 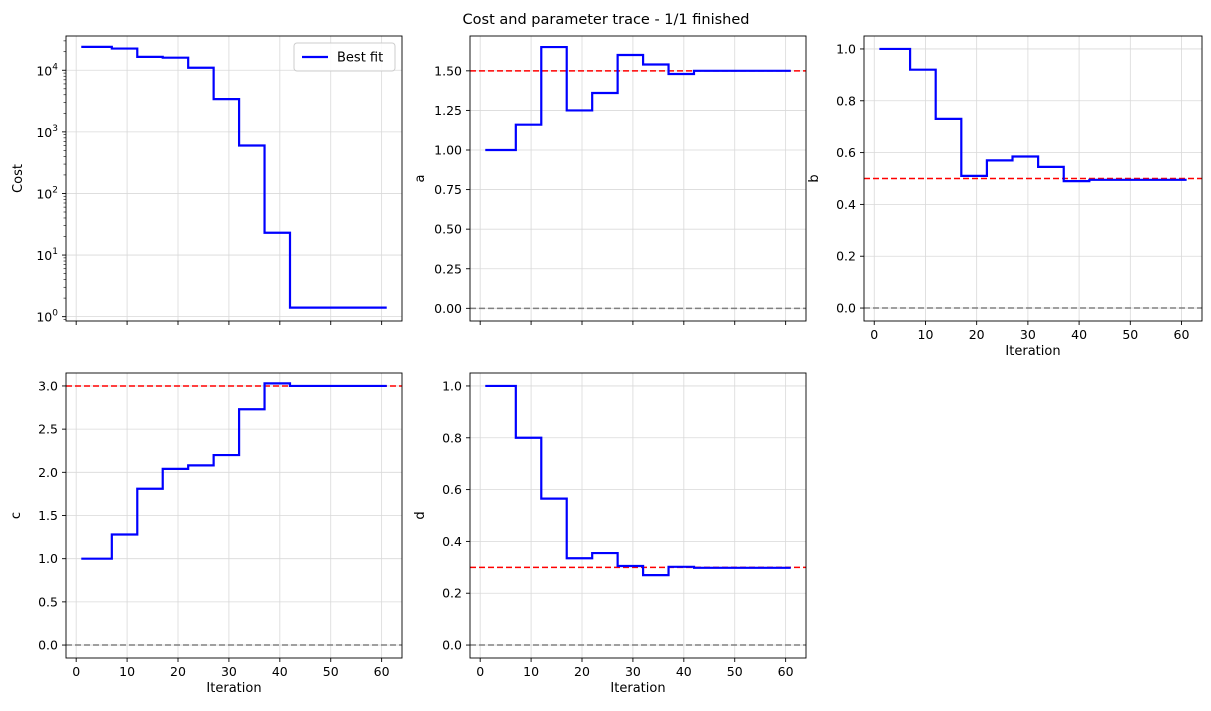 I want to click on legend: Best fit, so click(x=344, y=57).